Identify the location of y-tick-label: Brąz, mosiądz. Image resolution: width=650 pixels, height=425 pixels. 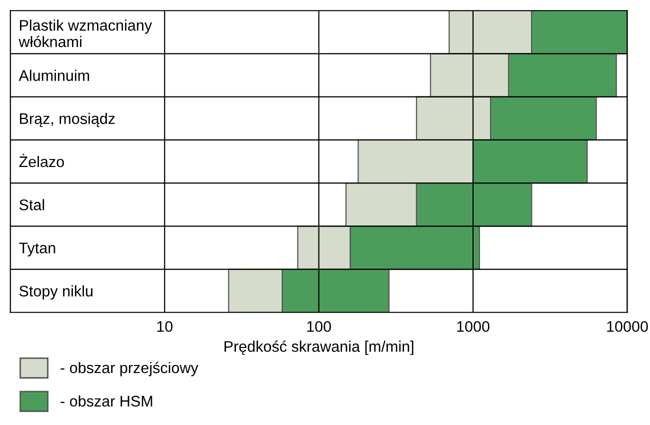
(67, 120).